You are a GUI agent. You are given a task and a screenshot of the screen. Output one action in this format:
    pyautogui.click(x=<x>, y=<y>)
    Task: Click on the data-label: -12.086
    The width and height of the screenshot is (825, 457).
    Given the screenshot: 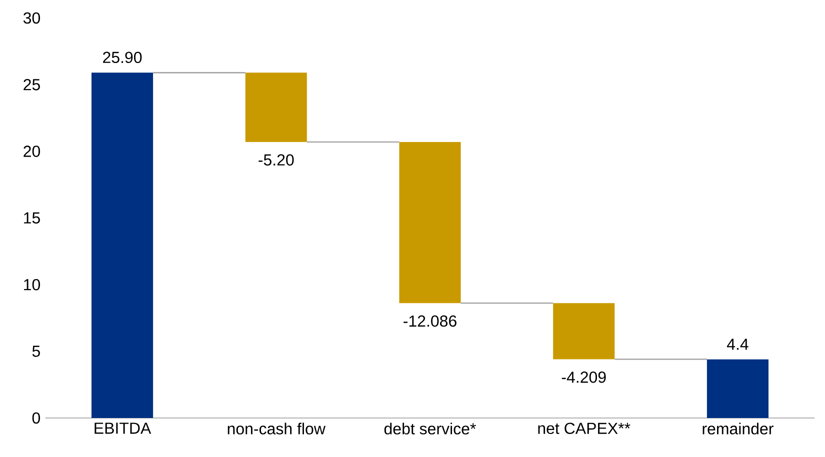 What is the action you would take?
    pyautogui.click(x=430, y=321)
    